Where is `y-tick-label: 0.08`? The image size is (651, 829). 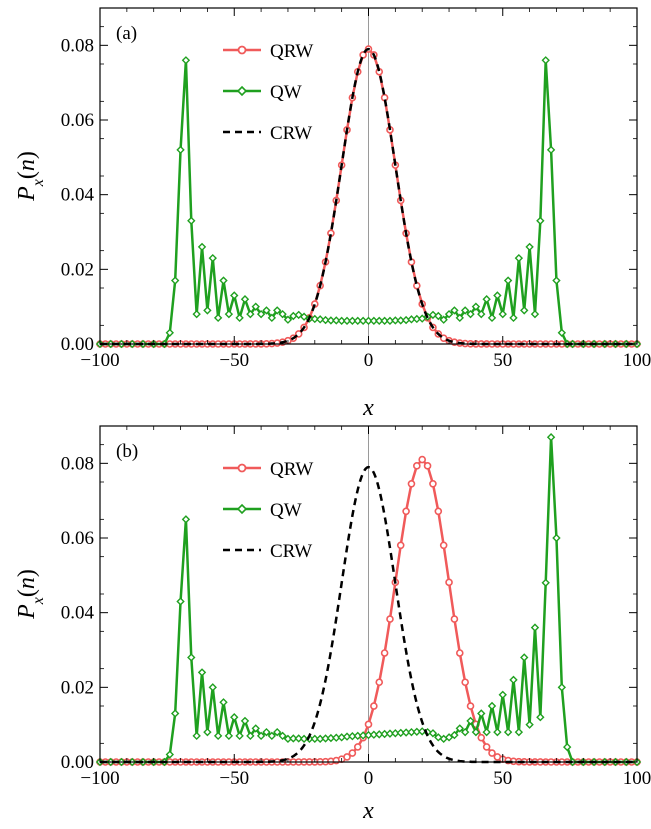
y-tick-label: 0.08 is located at coordinates (77, 463).